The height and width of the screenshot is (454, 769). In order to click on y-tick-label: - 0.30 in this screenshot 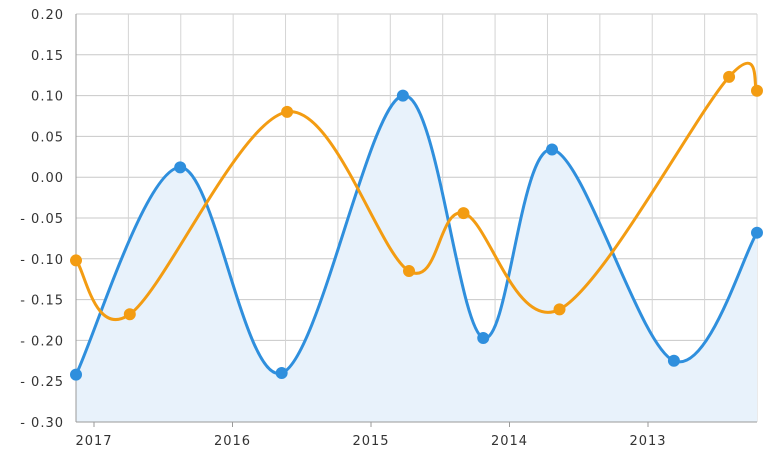, I will do `click(42, 423)`.